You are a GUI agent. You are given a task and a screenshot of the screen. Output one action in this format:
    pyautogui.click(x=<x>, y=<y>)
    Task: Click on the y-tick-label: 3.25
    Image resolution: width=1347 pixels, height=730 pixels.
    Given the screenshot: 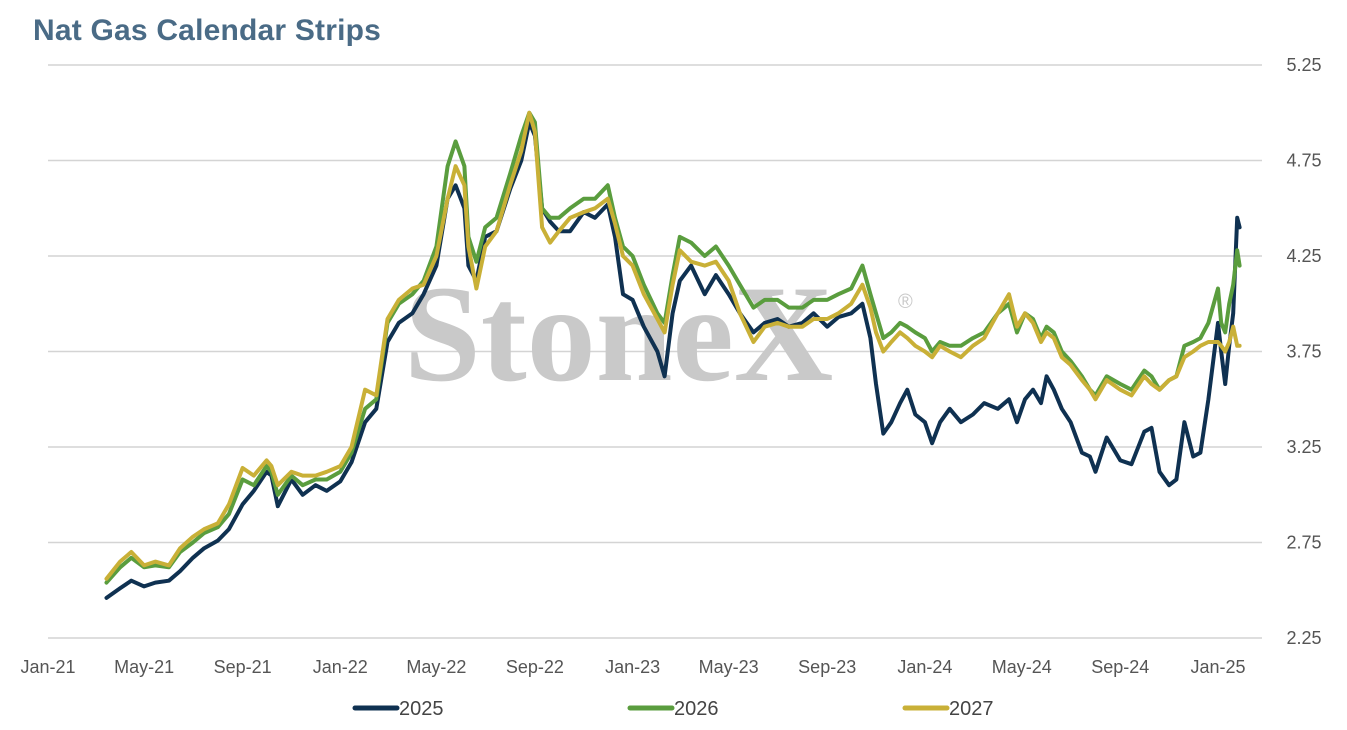 What is the action you would take?
    pyautogui.click(x=1303, y=447)
    